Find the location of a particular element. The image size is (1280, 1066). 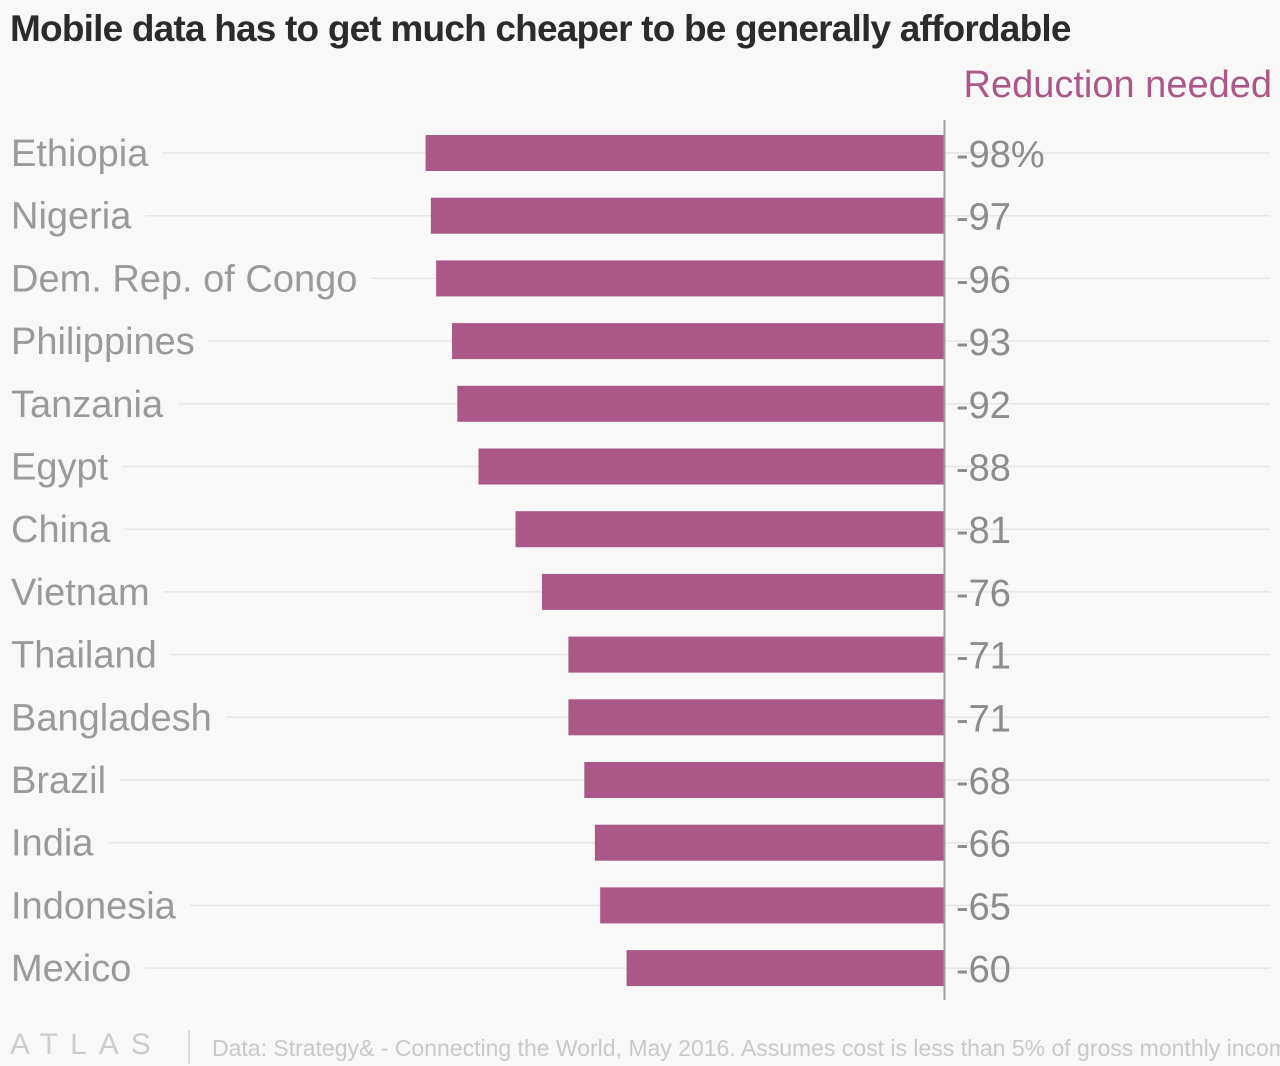

category-label: Nigeria is located at coordinates (71, 217).